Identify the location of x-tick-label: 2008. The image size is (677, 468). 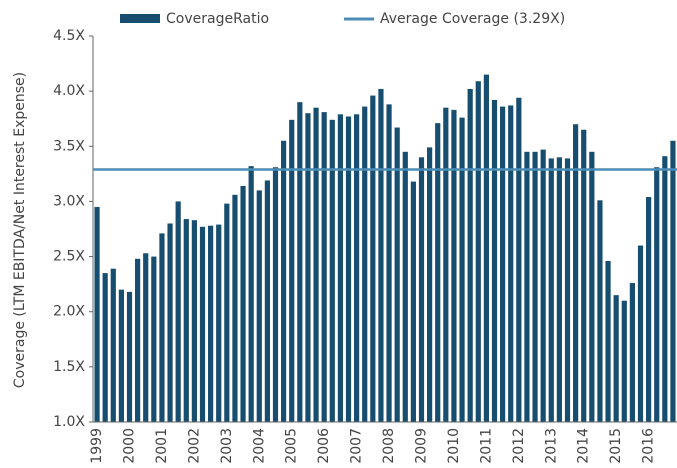
(389, 446).